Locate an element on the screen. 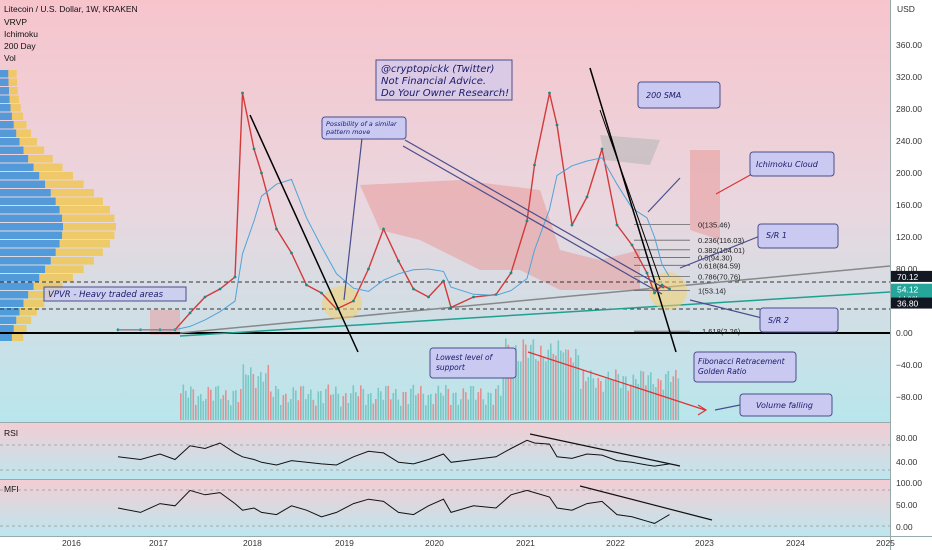 Image resolution: width=932 pixels, height=550 pixels. fib-level-label: 0.382(104.01) is located at coordinates (721, 250).